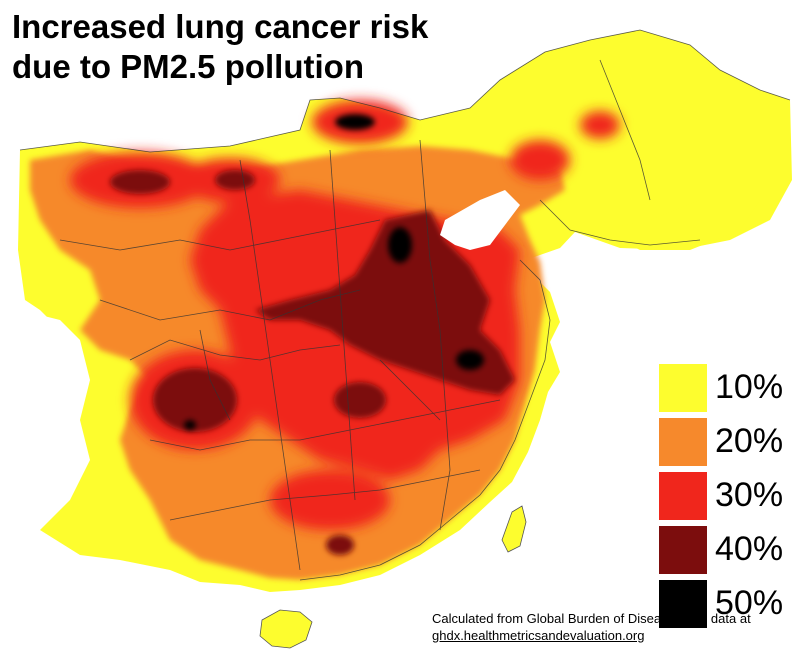  Describe the element at coordinates (514, 529) in the screenshot. I see `taiwan-island` at that location.